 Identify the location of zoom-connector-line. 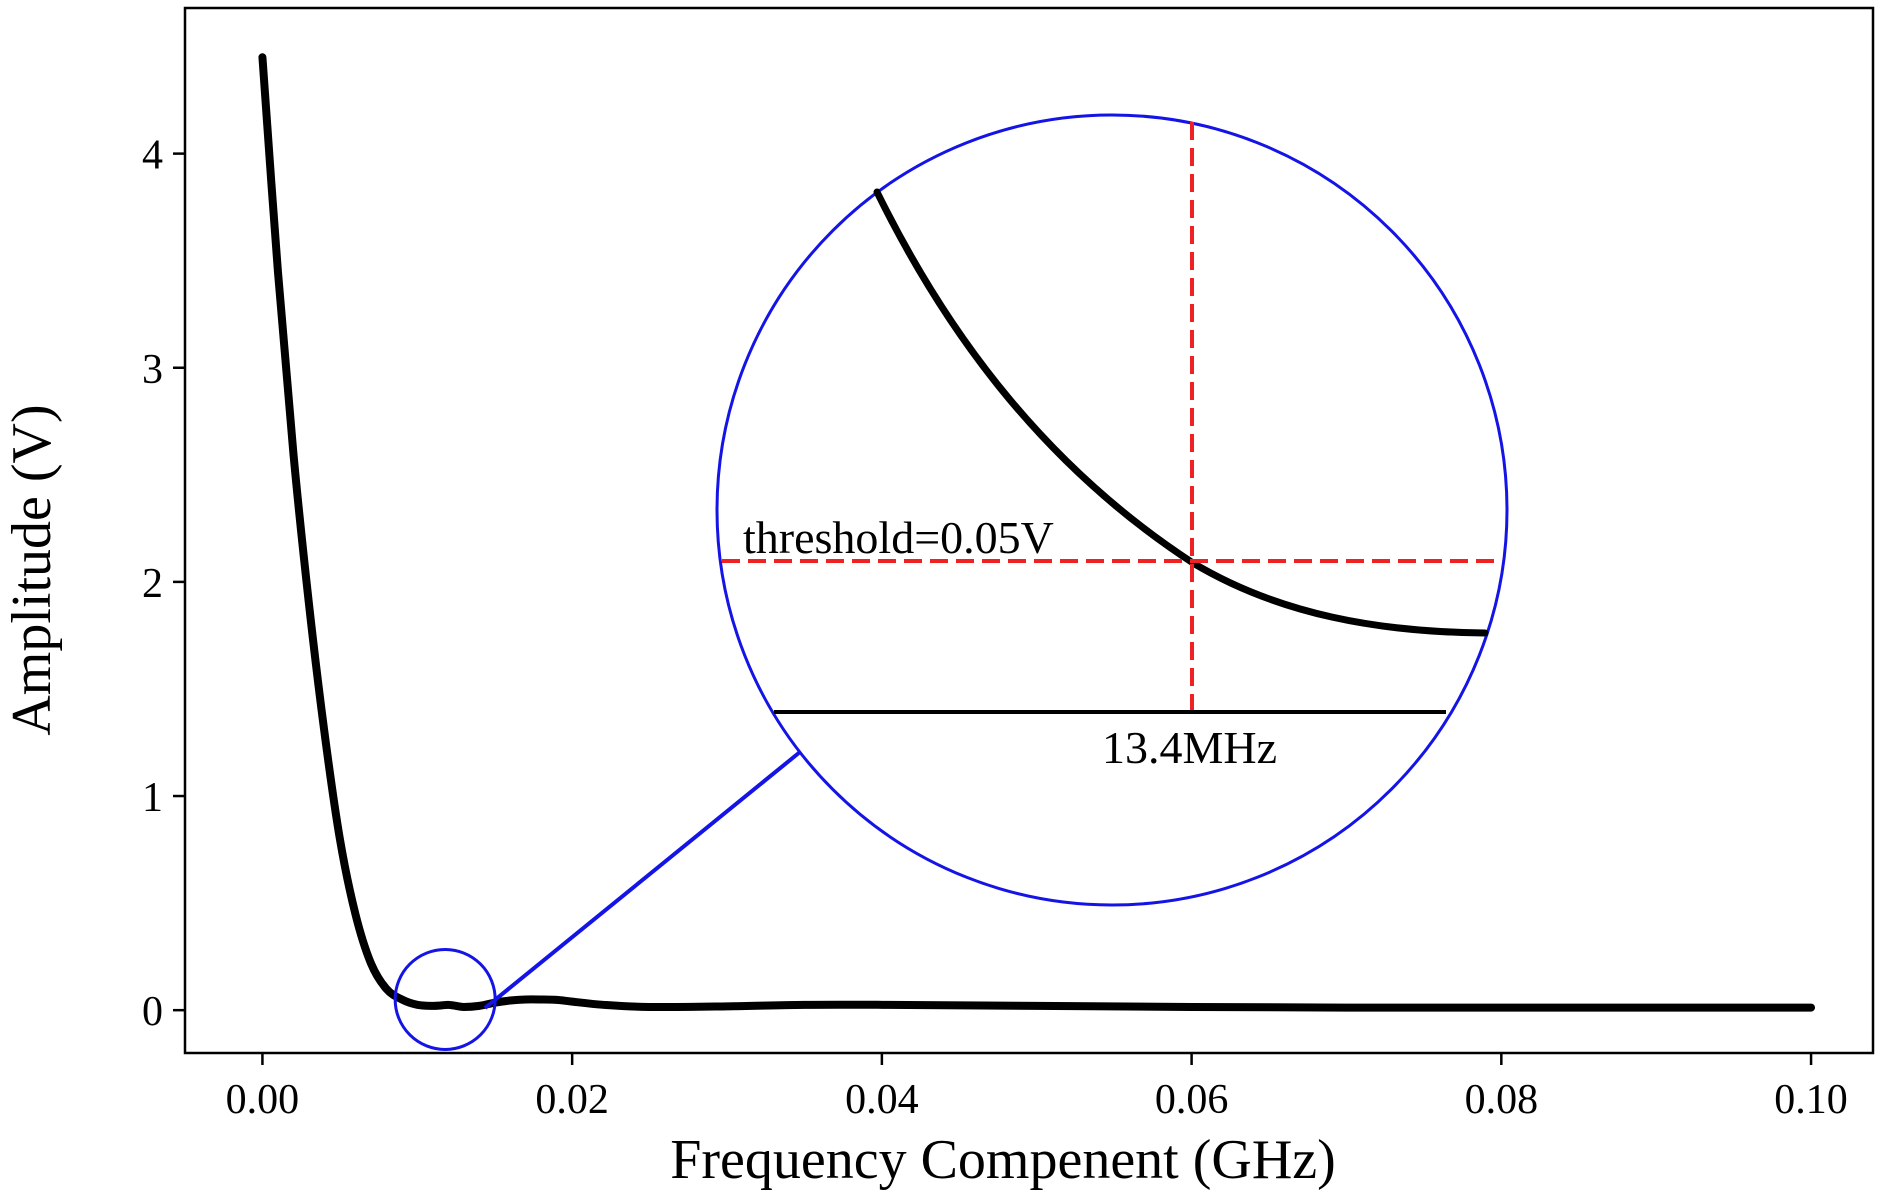
(642, 880).